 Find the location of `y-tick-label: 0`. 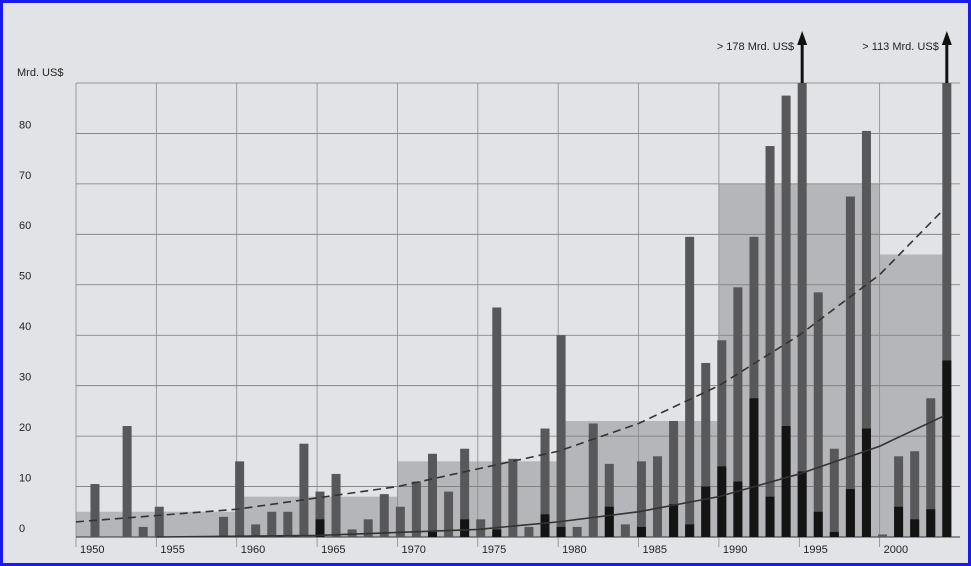

y-tick-label: 0 is located at coordinates (22, 529).